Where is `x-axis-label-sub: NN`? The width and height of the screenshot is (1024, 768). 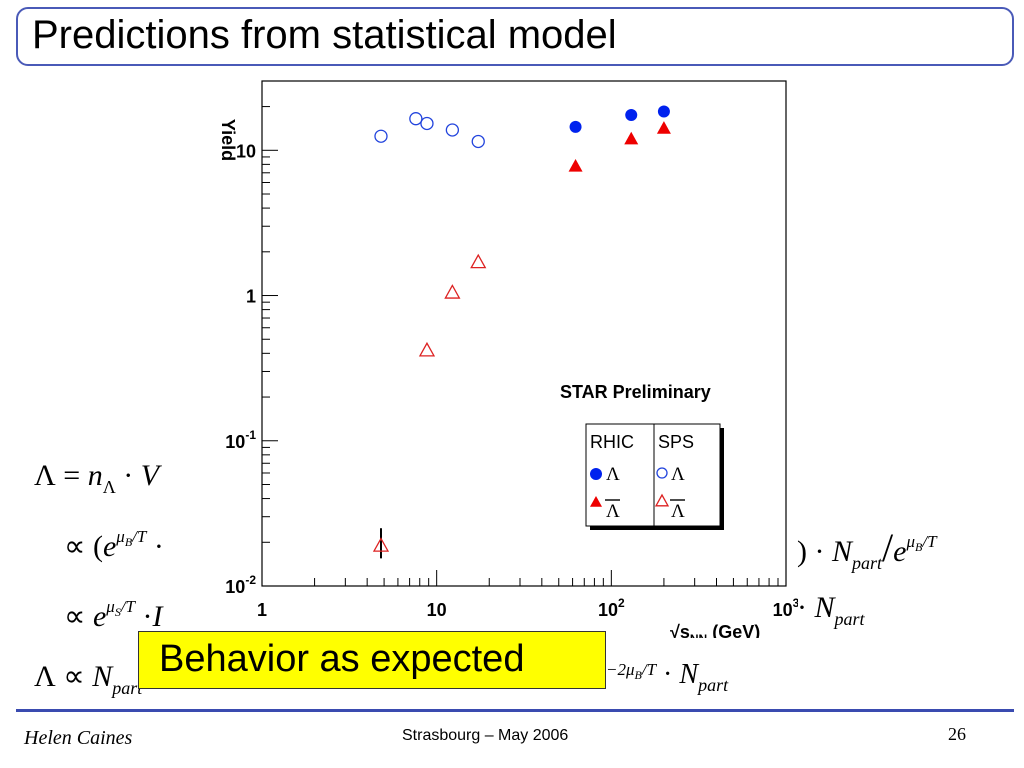 x-axis-label-sub: NN is located at coordinates (698, 635).